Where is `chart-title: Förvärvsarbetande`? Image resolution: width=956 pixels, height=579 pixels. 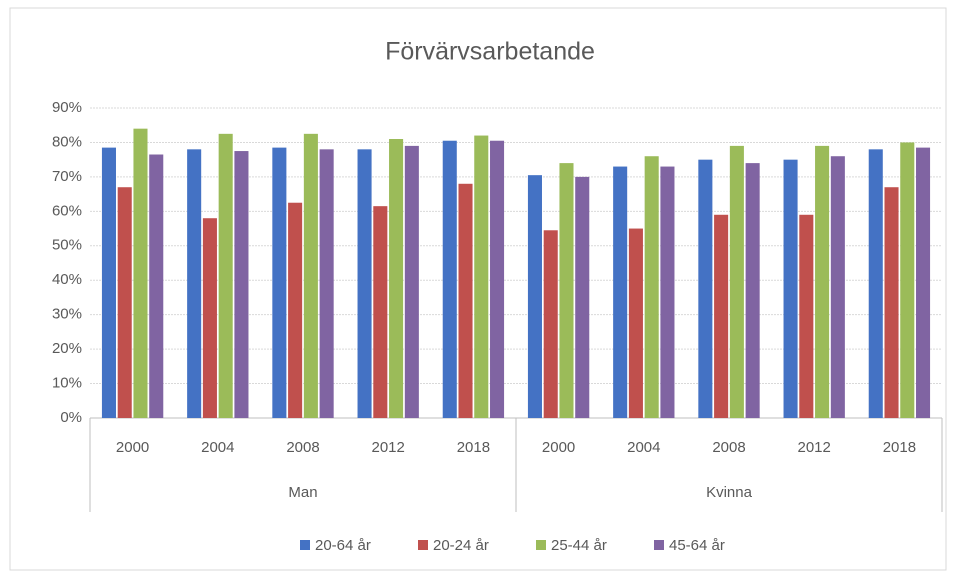 chart-title: Förvärvsarbetande is located at coordinates (490, 52).